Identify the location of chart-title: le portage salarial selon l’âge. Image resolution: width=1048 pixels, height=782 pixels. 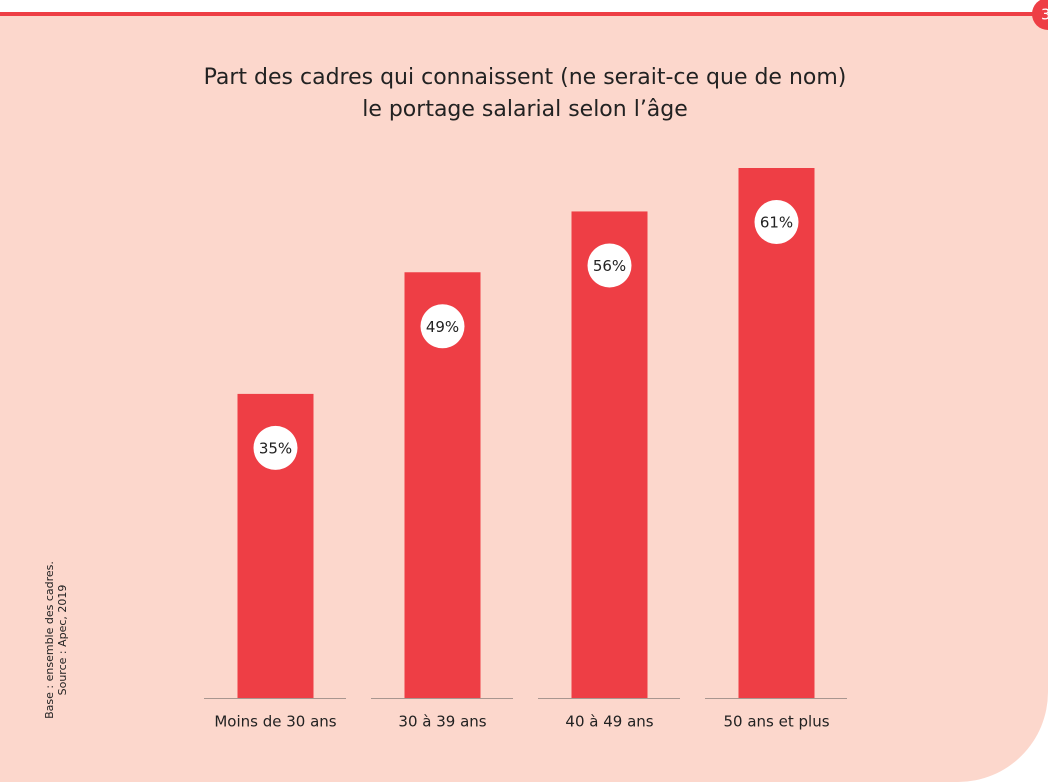
(525, 109).